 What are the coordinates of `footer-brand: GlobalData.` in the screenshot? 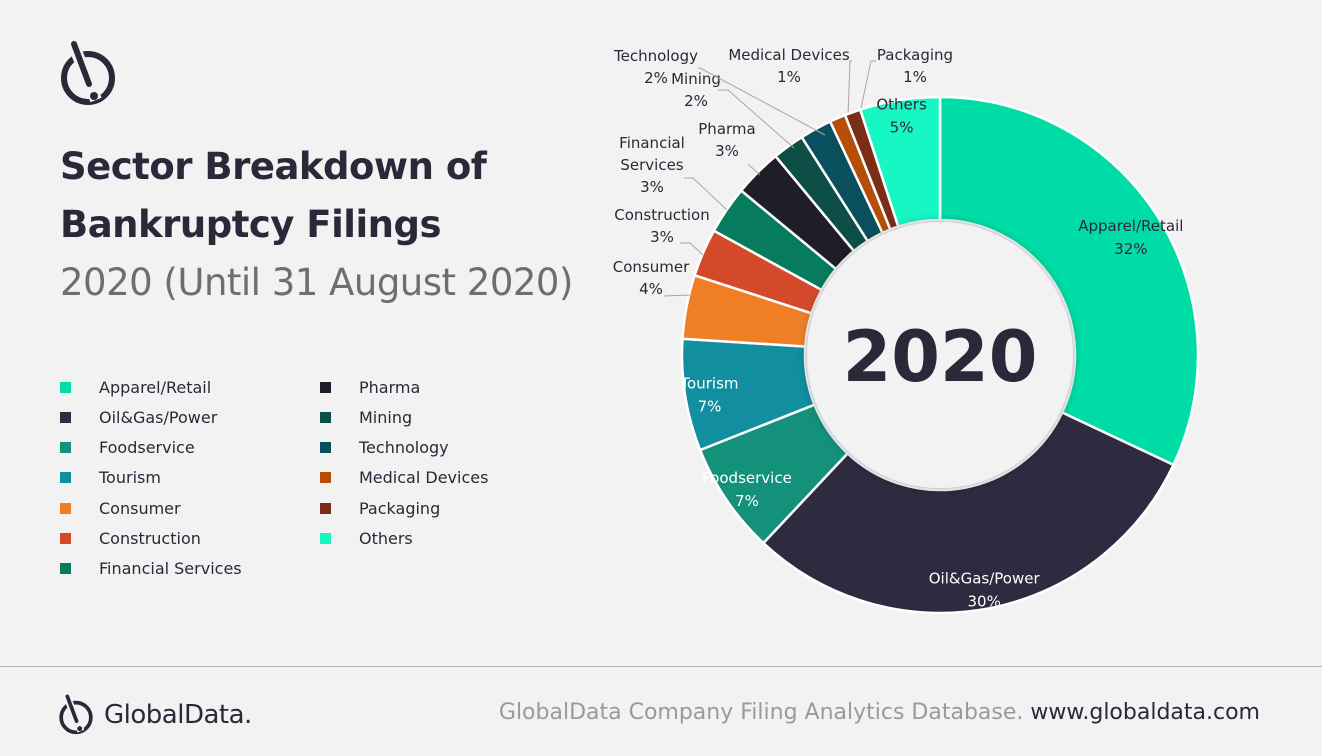 It's located at (178, 715).